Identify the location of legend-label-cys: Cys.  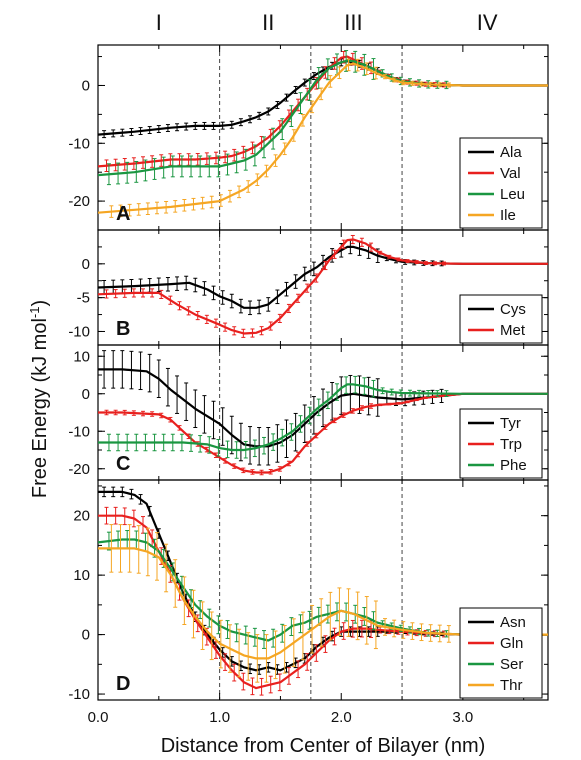
(513, 309).